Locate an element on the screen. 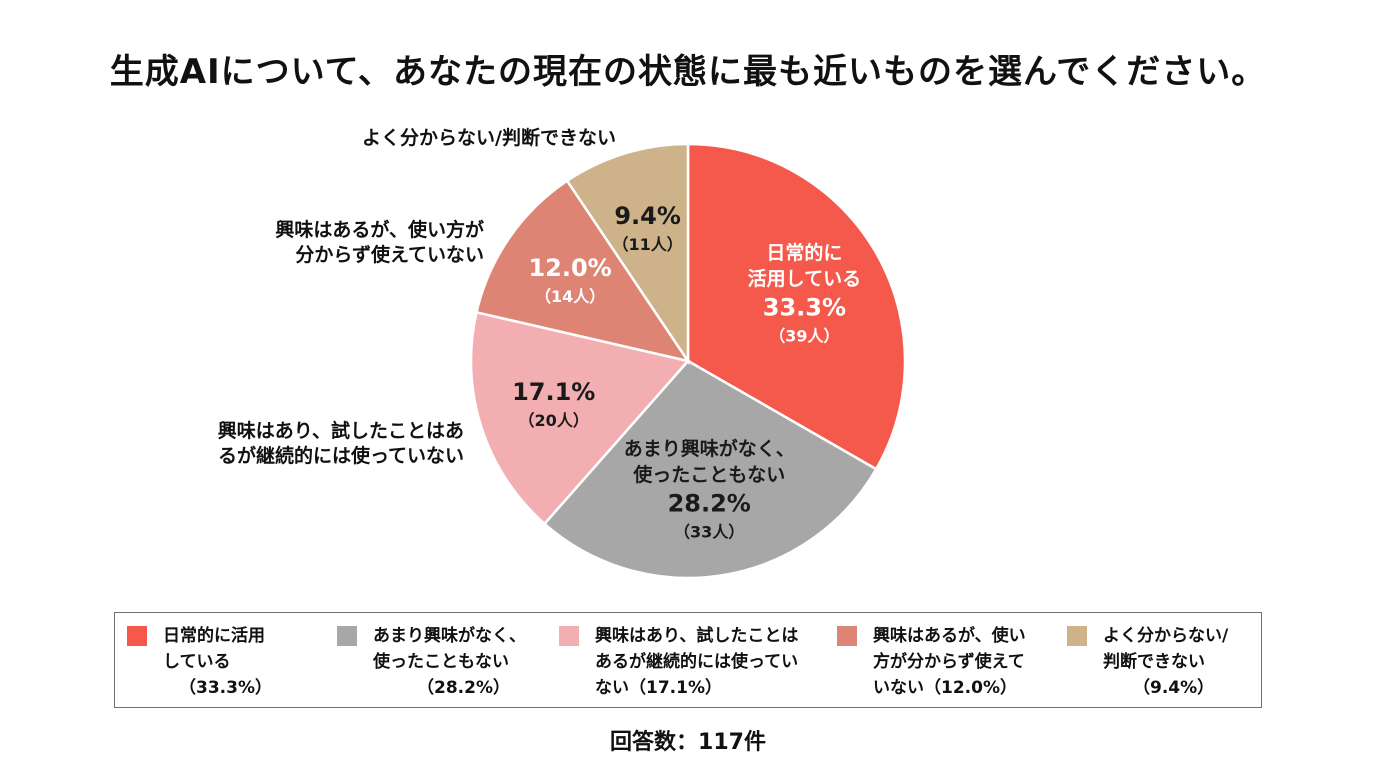 This screenshot has width=1376, height=768. pie-slice-unsure is located at coordinates (627, 254).